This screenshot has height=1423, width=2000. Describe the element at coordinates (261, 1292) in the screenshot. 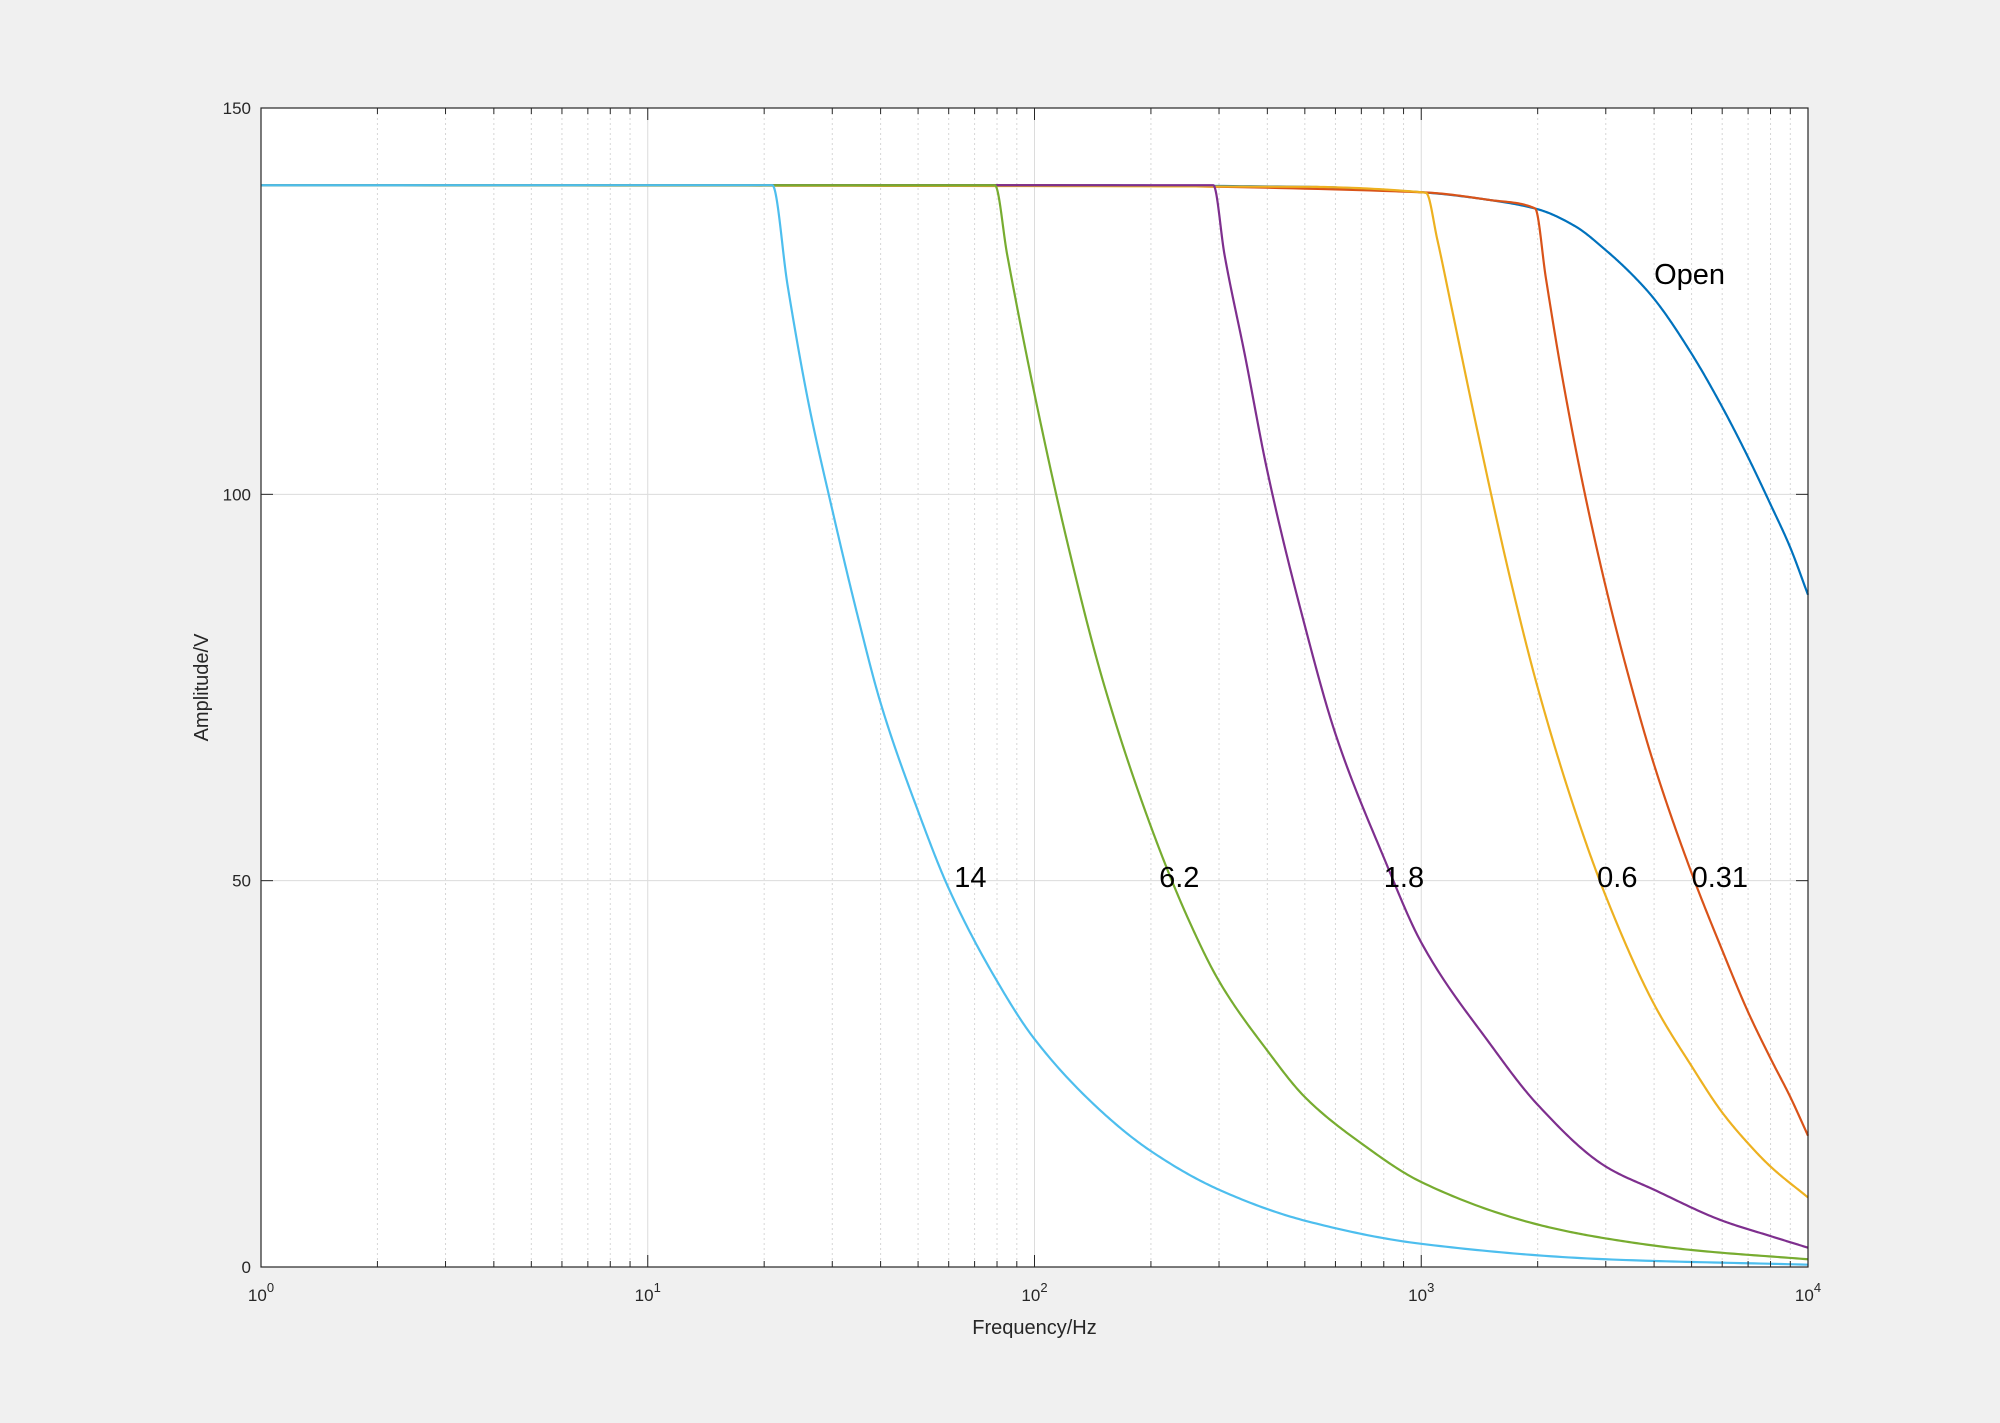

I see `x-tick-label: 10⁰` at that location.